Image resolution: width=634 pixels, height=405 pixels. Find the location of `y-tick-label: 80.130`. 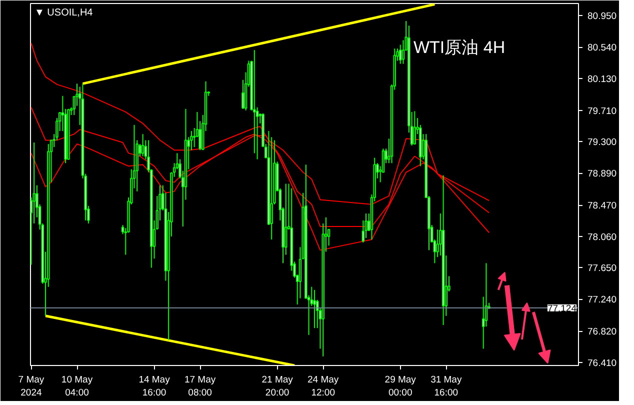

y-tick-label: 80.130 is located at coordinates (602, 79).